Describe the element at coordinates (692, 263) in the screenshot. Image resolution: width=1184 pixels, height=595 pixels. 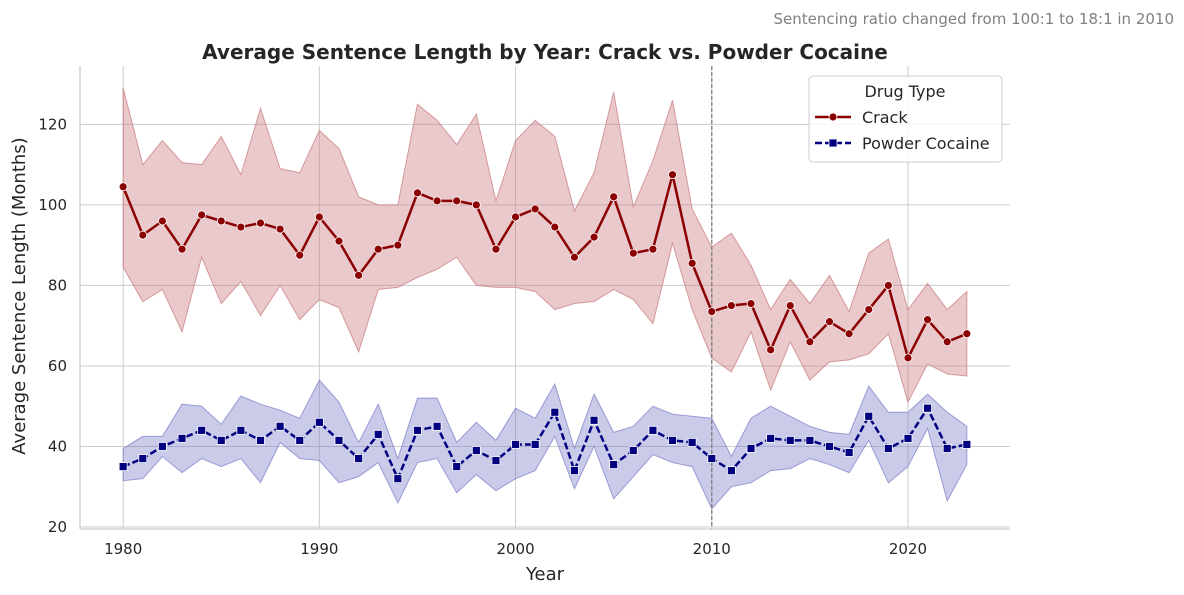
I see `point-crack-2009` at that location.